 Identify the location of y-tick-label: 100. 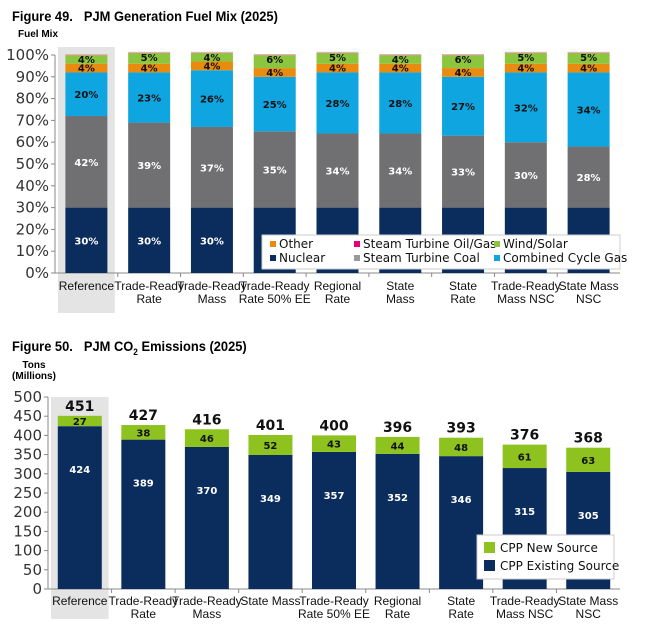
(27, 551).